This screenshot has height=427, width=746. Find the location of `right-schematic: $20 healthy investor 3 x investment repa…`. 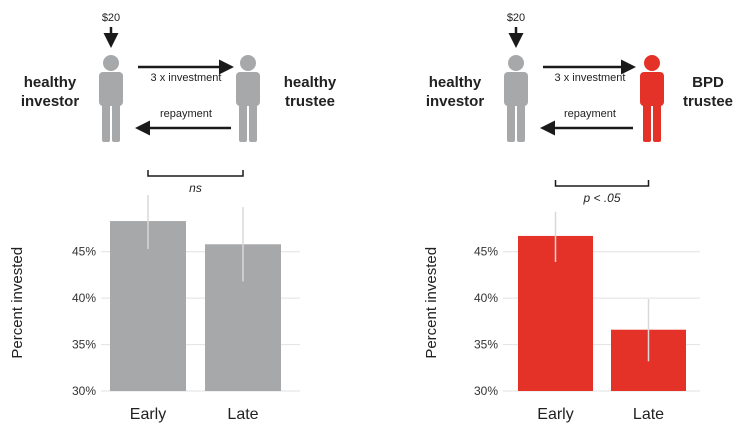

right-schematic: $20 healthy investor 3 x investment repa… is located at coordinates (579, 77).